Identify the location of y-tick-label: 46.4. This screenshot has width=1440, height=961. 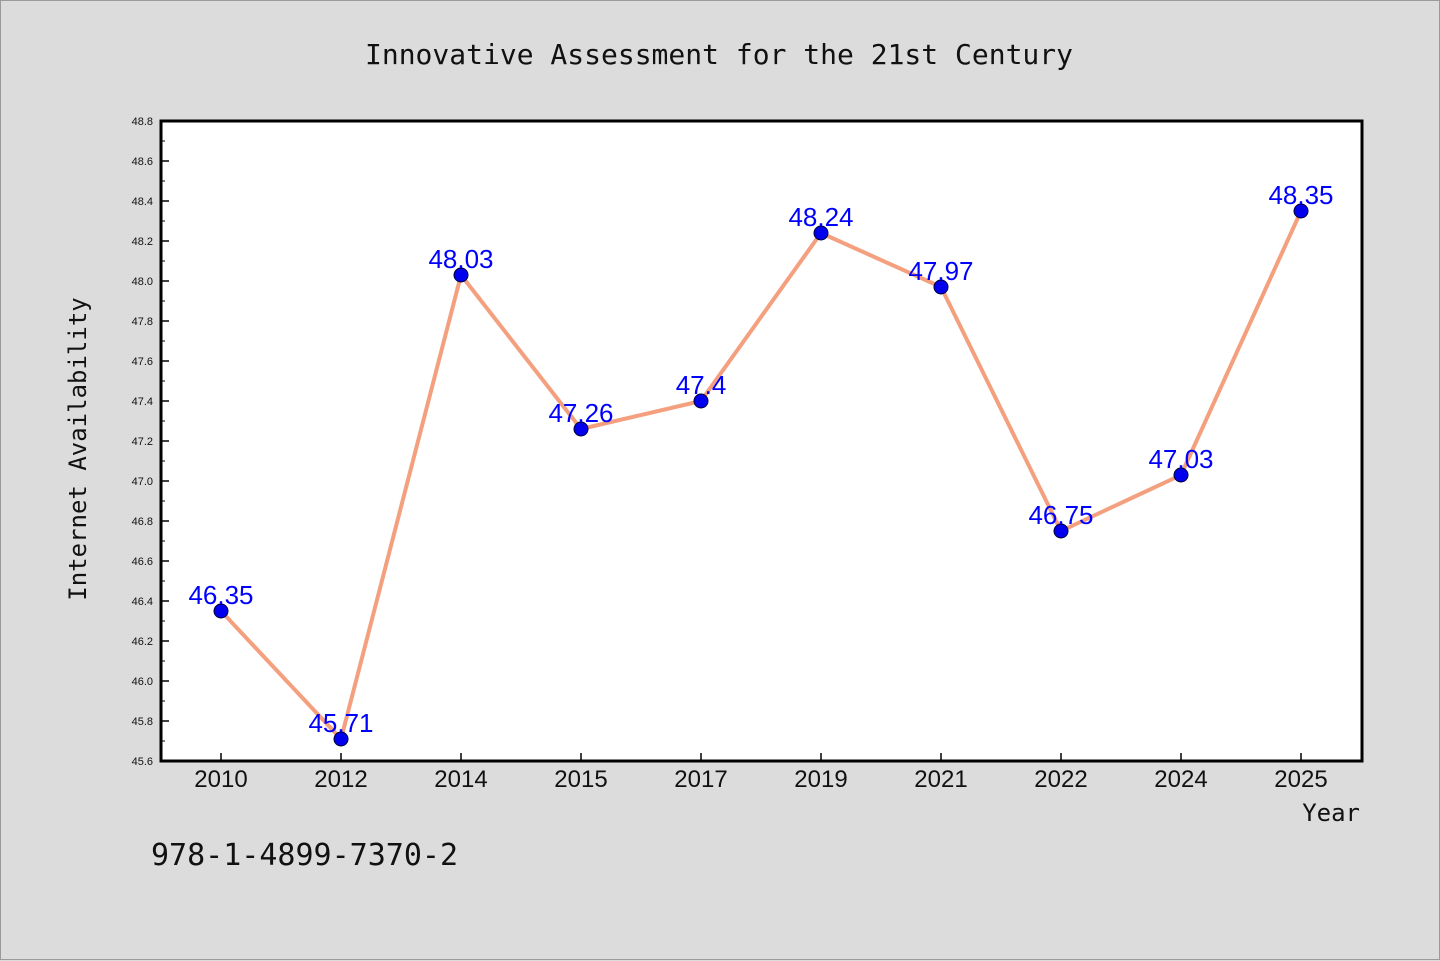
(142, 602).